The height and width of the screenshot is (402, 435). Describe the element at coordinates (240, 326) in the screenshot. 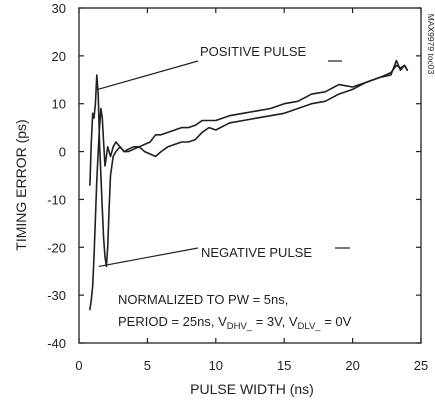

I see `note-subscript: DHV_` at that location.